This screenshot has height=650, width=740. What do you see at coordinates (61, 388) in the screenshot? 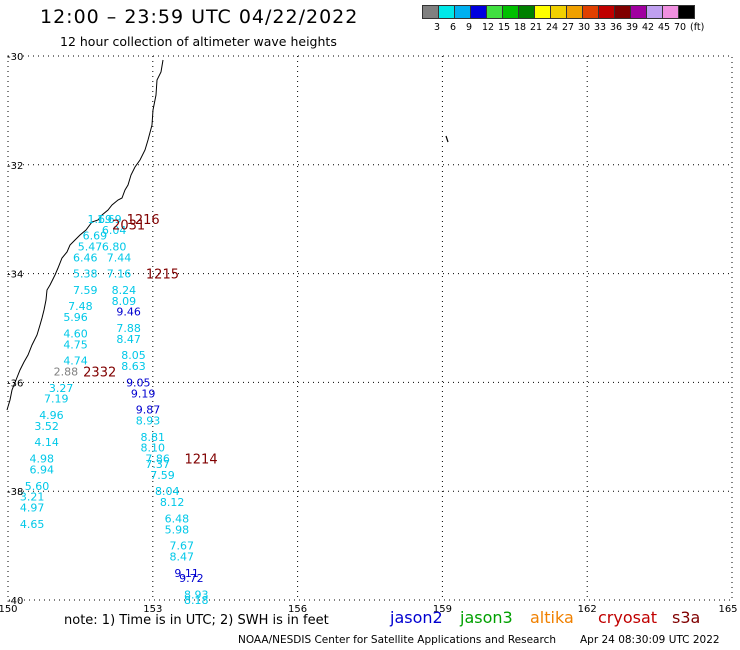
I see `wave-height-value: 3.27` at bounding box center [61, 388].